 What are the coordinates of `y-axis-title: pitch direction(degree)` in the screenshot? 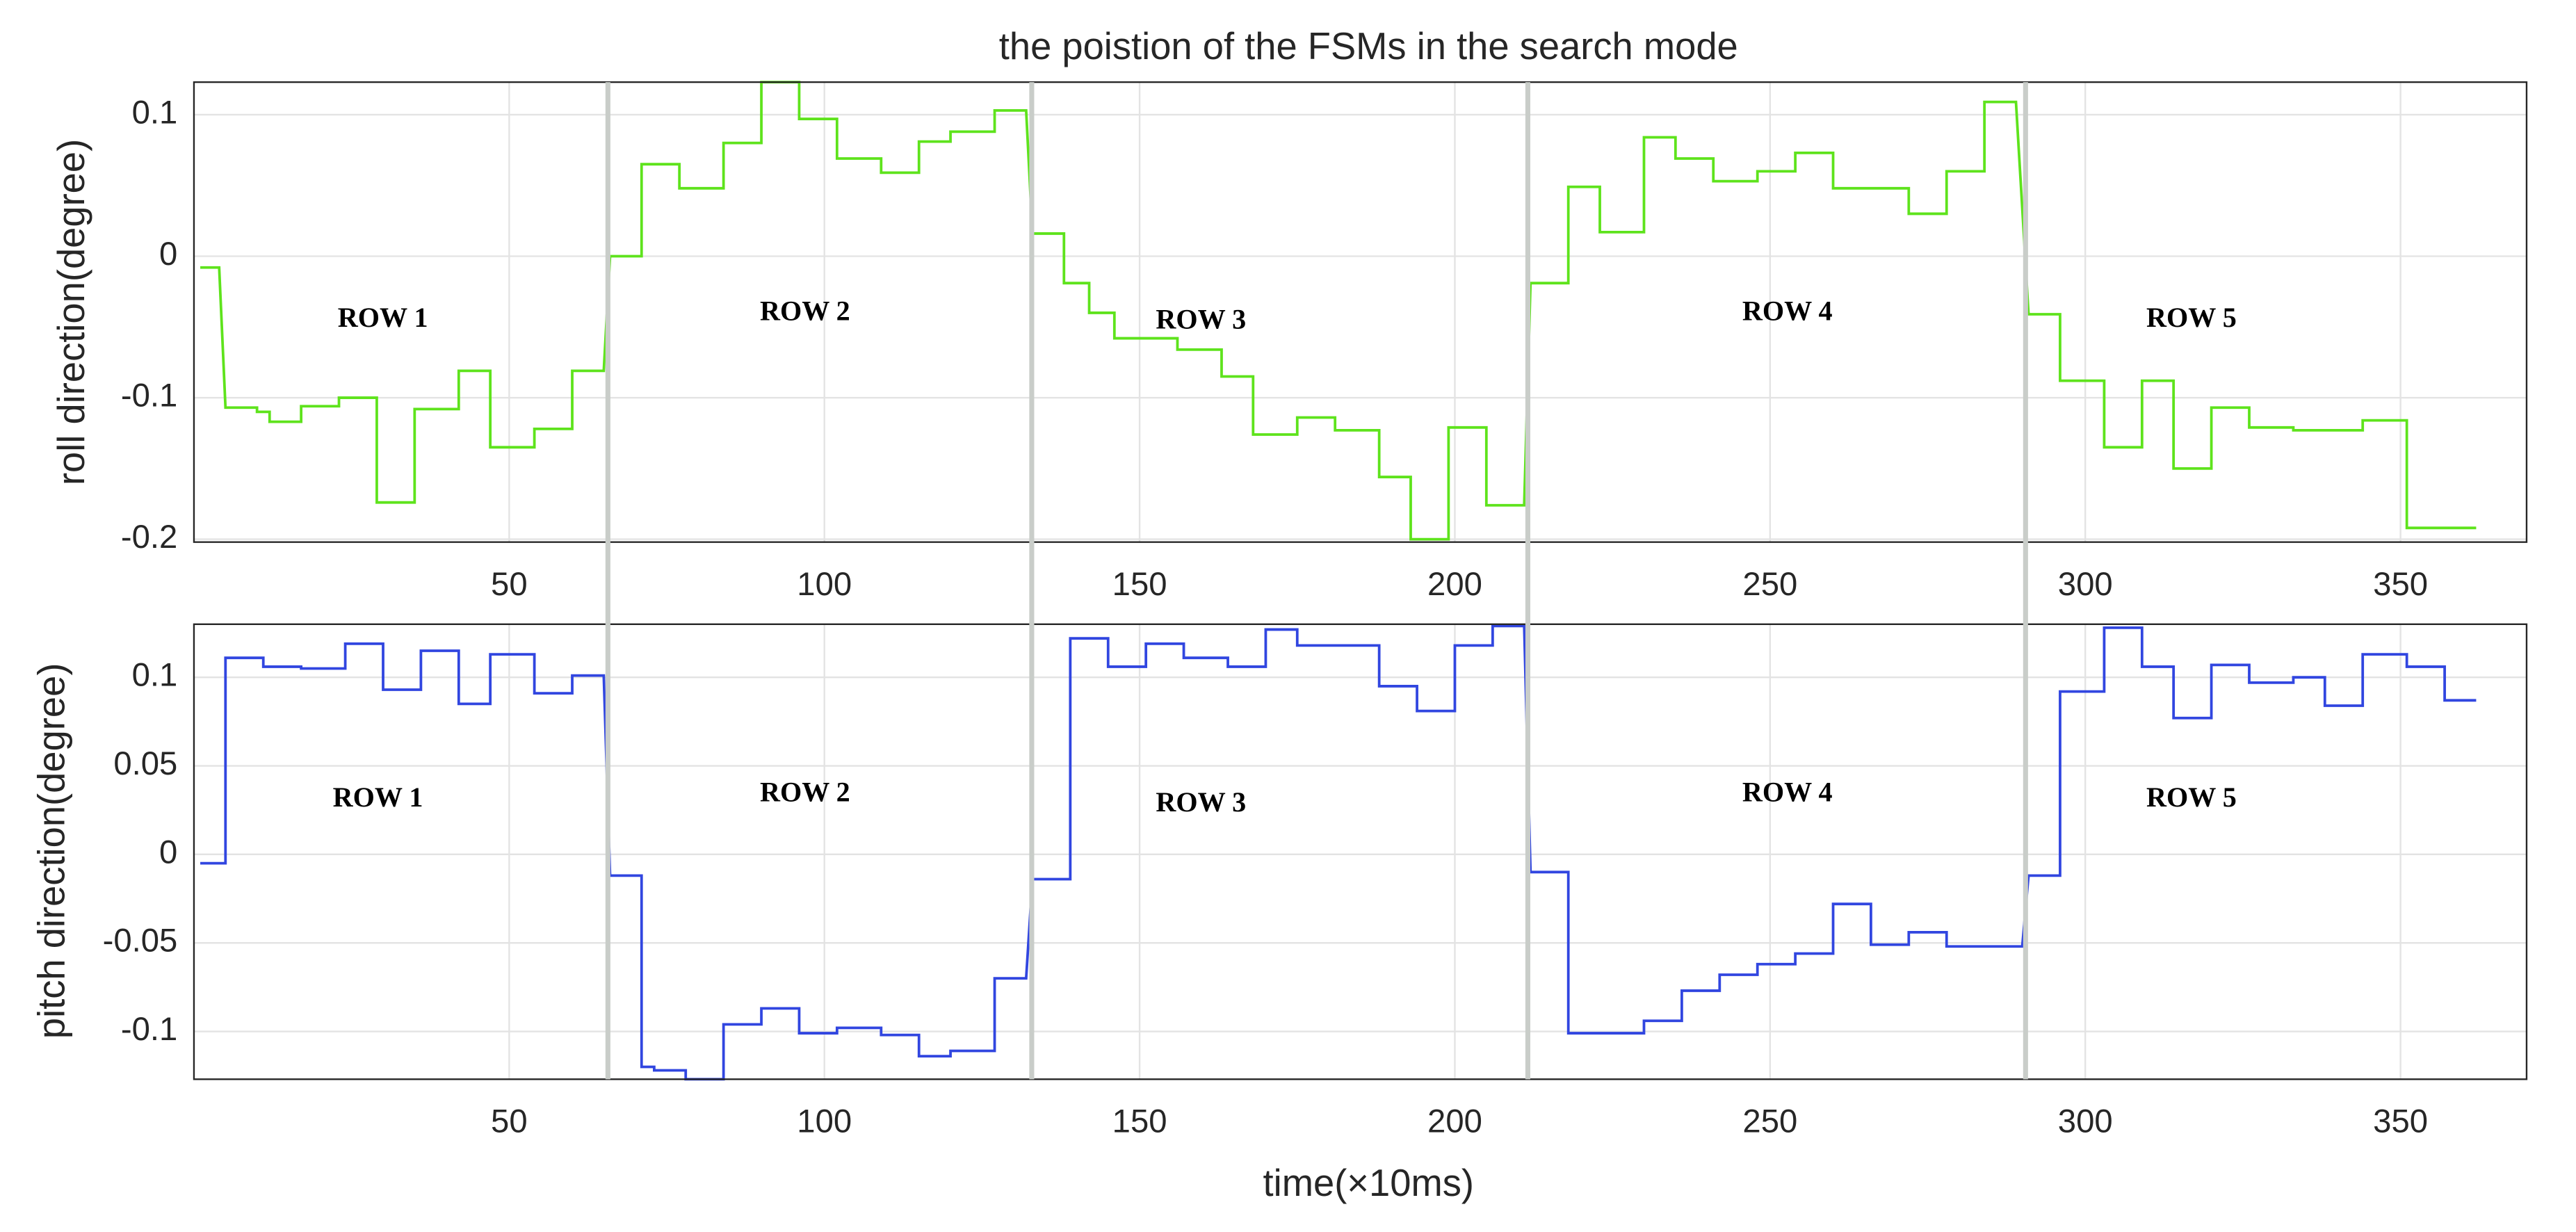 It's located at (51, 851).